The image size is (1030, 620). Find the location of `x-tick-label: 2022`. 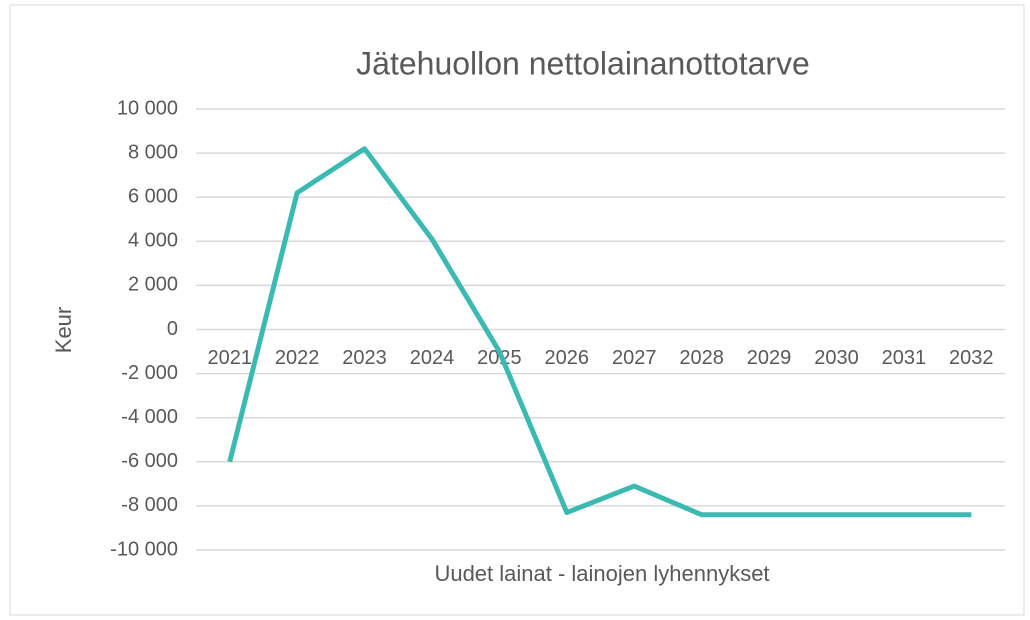

x-tick-label: 2022 is located at coordinates (297, 358).